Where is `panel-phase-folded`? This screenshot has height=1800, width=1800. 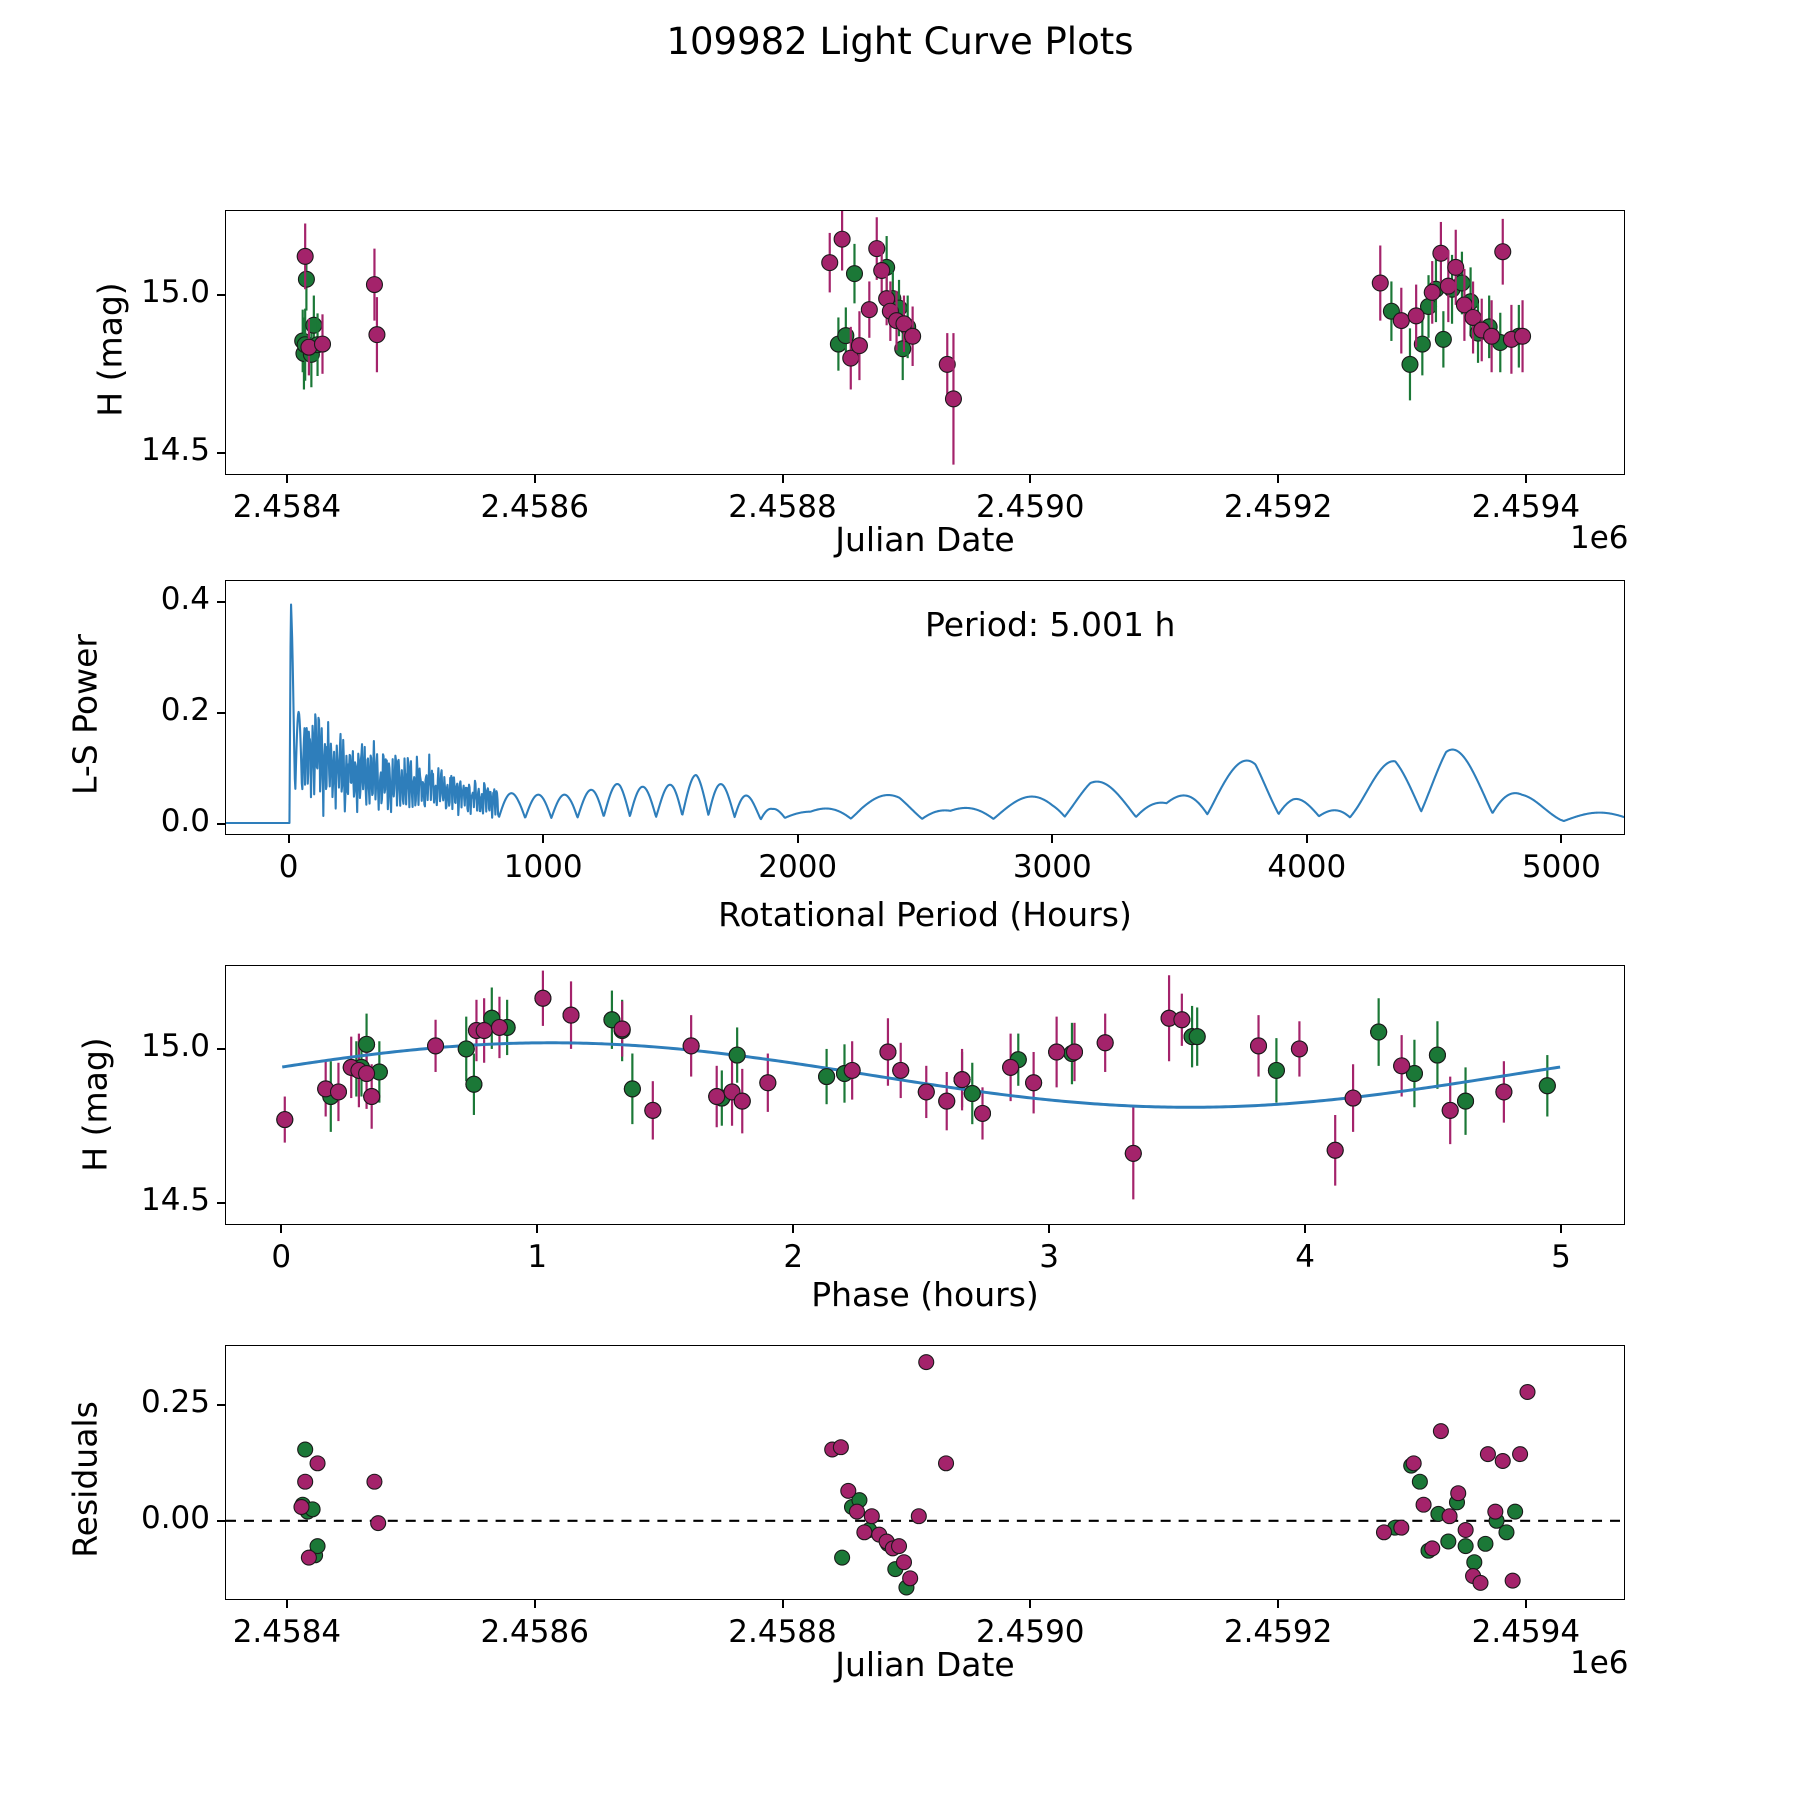
panel-phase-folded is located at coordinates (925, 1095).